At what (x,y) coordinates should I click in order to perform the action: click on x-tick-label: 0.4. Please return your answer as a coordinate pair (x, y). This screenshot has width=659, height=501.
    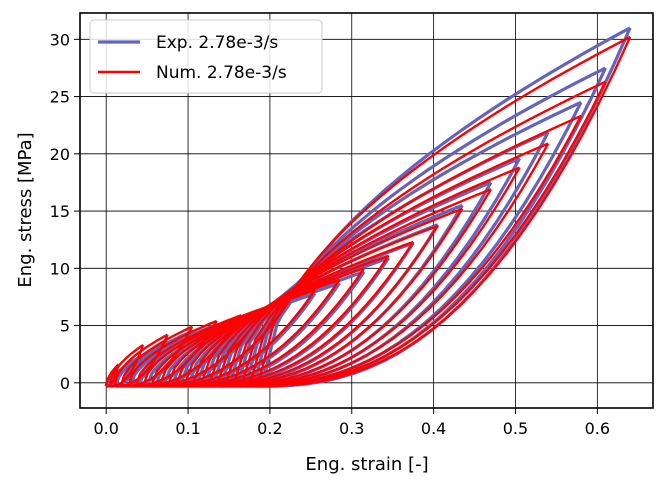
    Looking at the image, I should click on (433, 428).